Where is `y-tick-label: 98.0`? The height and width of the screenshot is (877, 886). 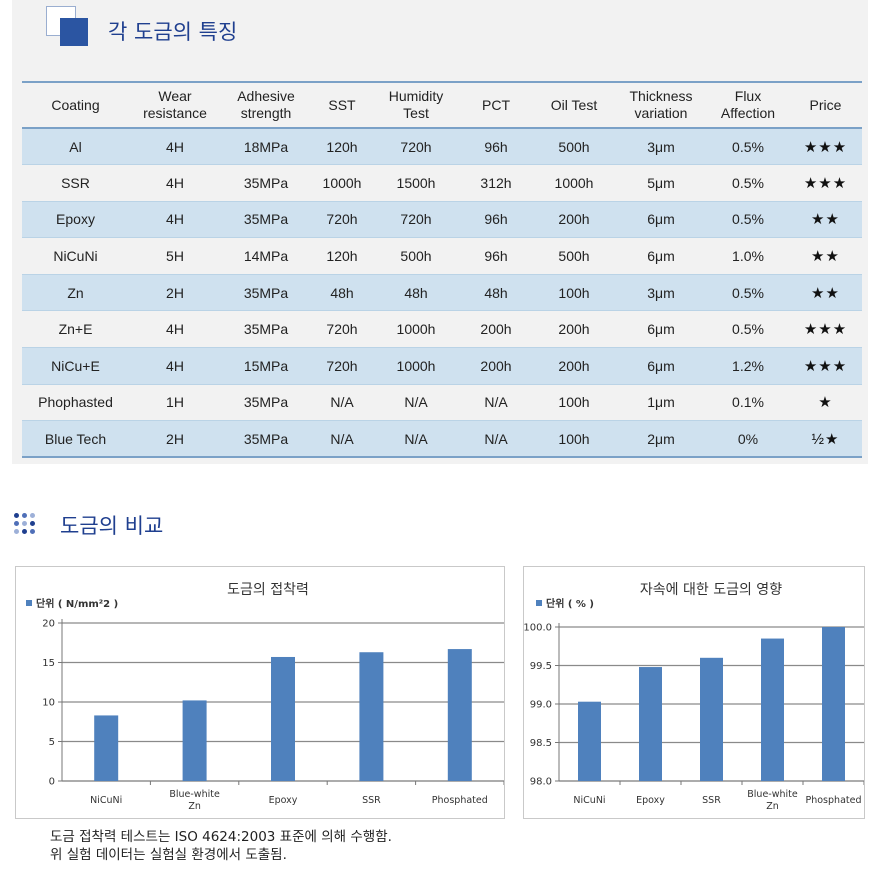 y-tick-label: 98.0 is located at coordinates (541, 782).